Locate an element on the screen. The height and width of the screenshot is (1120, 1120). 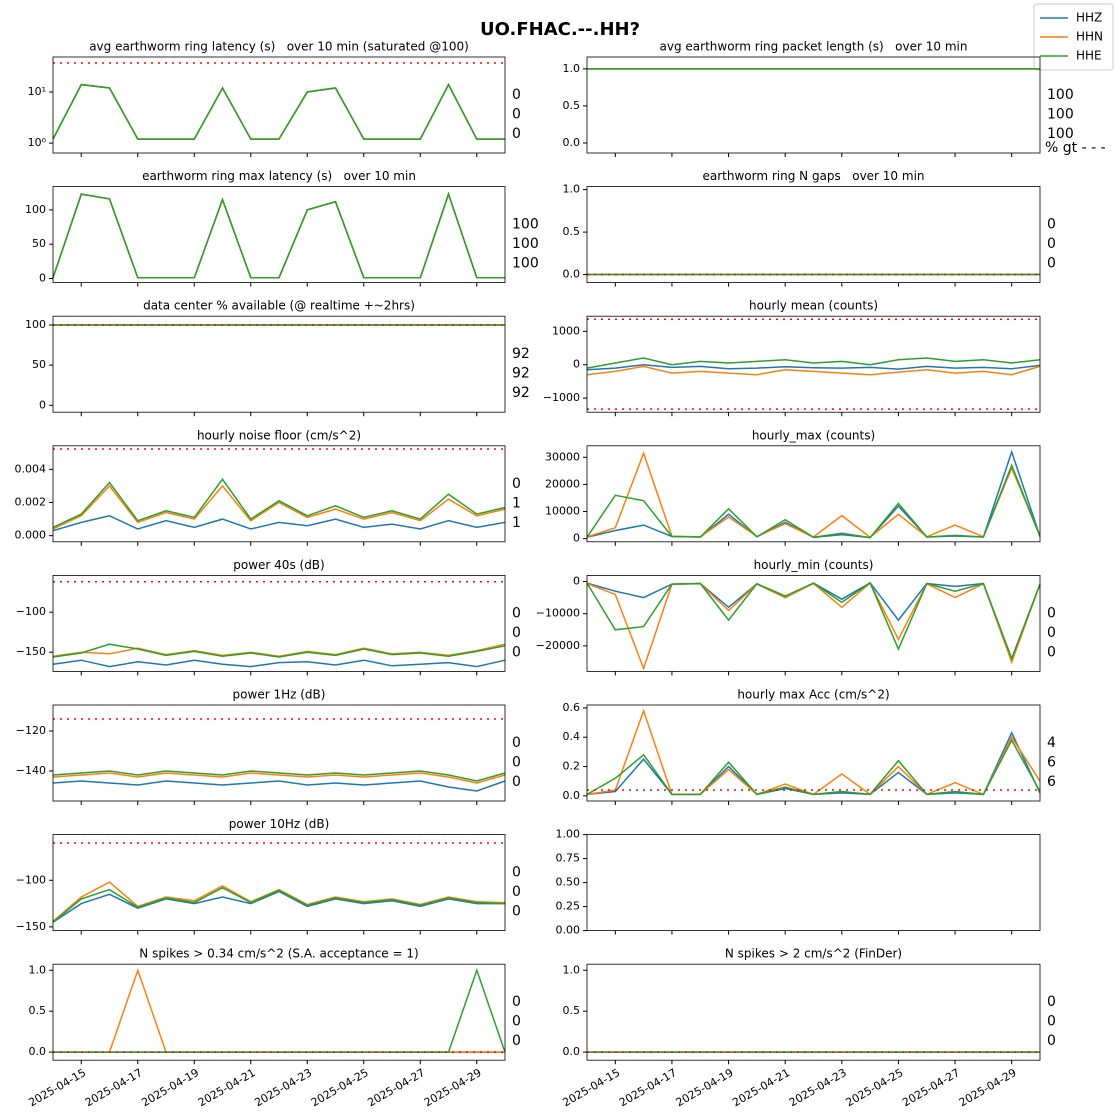
legend-label: HHZ is located at coordinates (1089, 18).